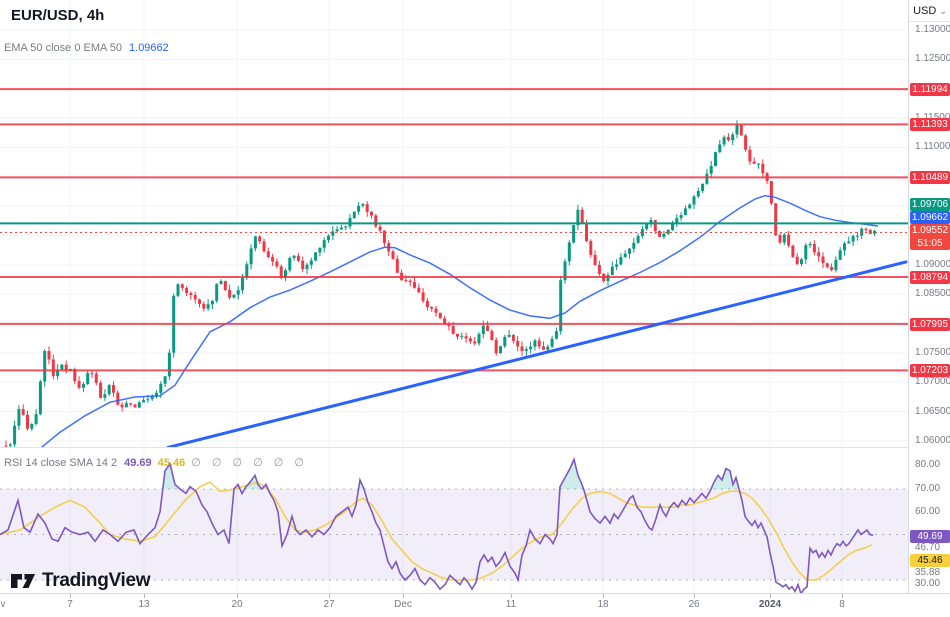 This screenshot has width=950, height=617. Describe the element at coordinates (932, 29) in the screenshot. I see `axis-tick-label: 1.13000` at that location.